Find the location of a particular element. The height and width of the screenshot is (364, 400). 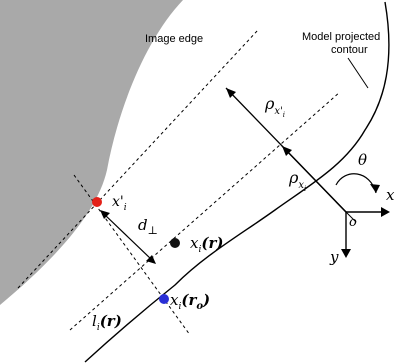

d-perp-arrowhead-top is located at coordinates (105, 214).